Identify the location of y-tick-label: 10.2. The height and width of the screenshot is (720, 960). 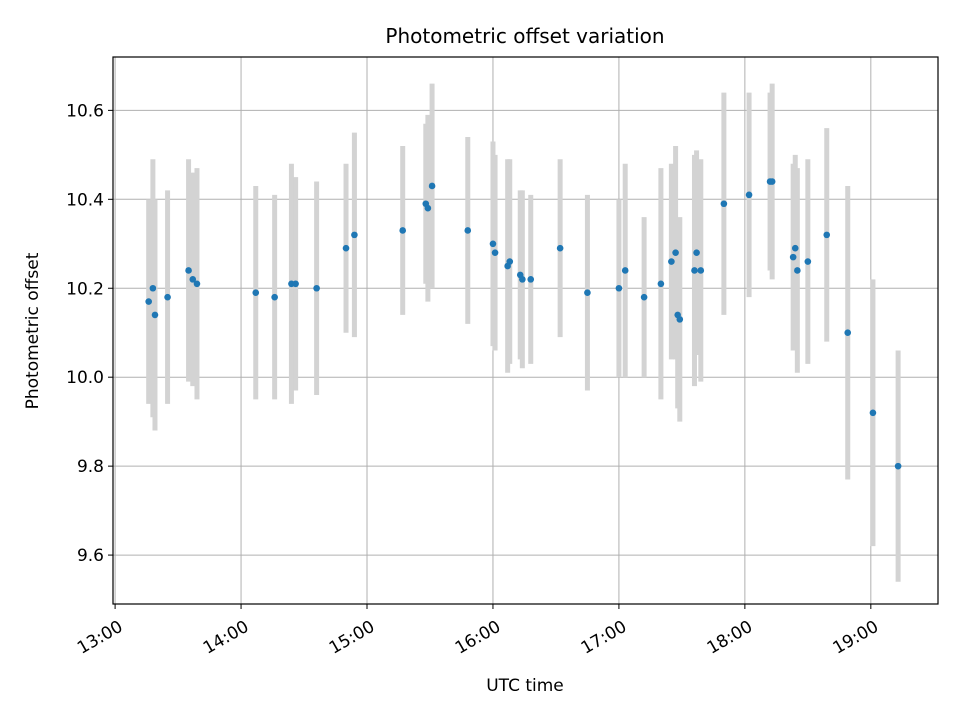
(85, 289).